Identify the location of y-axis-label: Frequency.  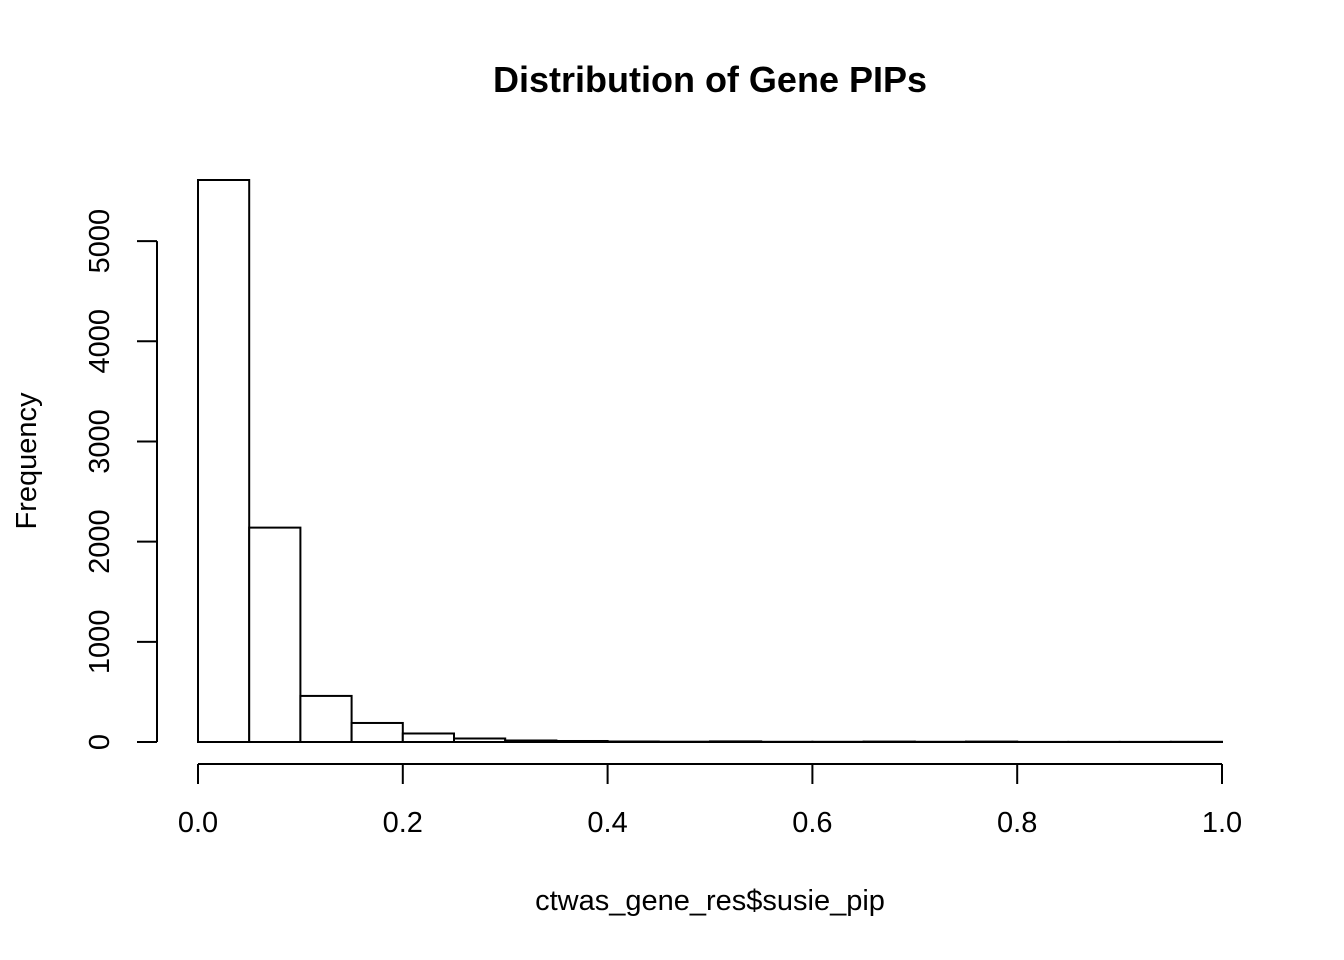
(27, 461).